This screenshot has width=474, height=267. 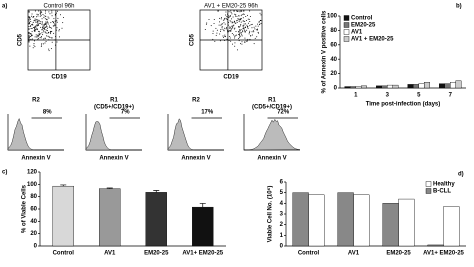 I want to click on y-tick-label: 40, so click(x=333, y=60).